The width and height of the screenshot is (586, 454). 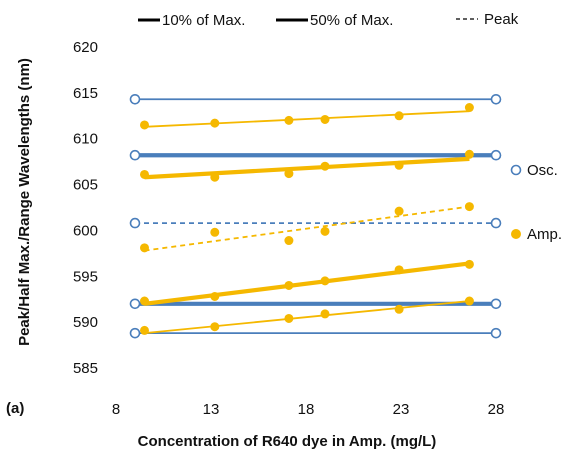 What do you see at coordinates (85, 276) in the screenshot?
I see `y-tick-label: 595` at bounding box center [85, 276].